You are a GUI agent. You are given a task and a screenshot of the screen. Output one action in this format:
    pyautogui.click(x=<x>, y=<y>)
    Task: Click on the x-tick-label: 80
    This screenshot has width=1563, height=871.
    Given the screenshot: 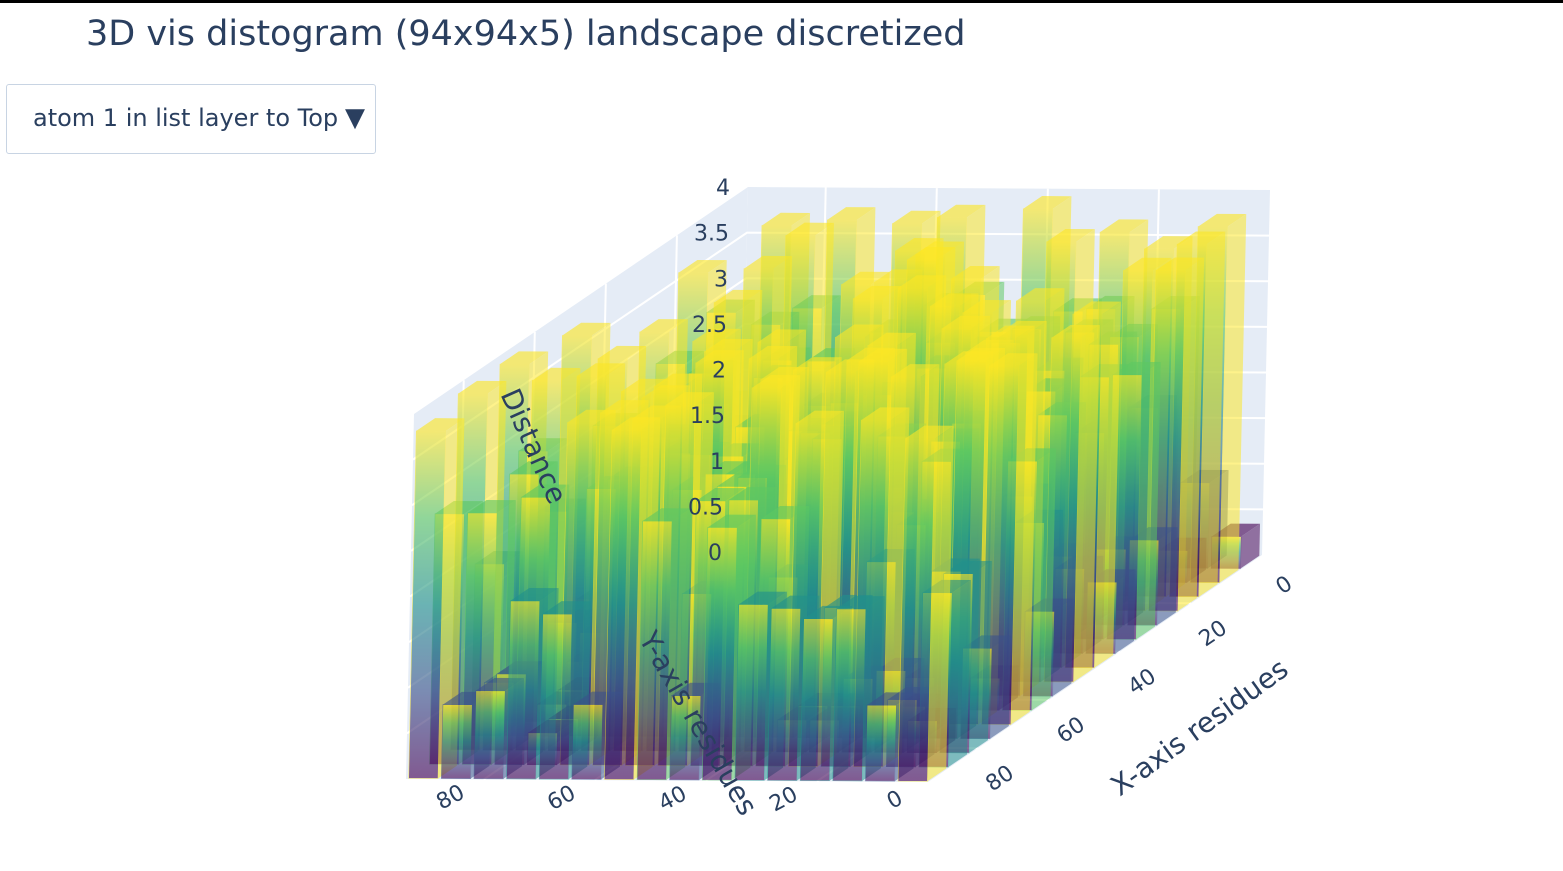 What is the action you would take?
    pyautogui.click(x=1000, y=779)
    